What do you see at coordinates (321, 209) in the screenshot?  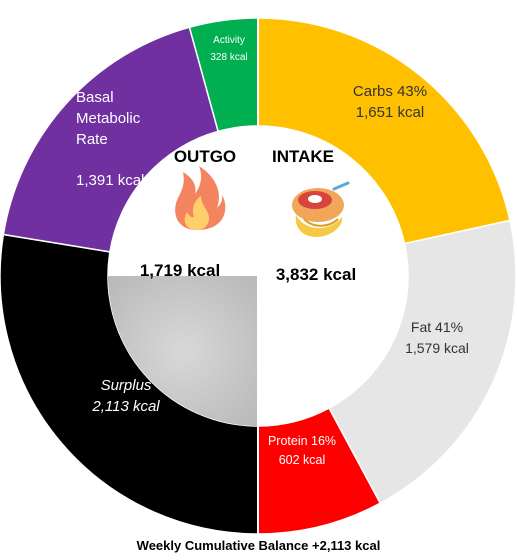 I see `food-plate-icon` at bounding box center [321, 209].